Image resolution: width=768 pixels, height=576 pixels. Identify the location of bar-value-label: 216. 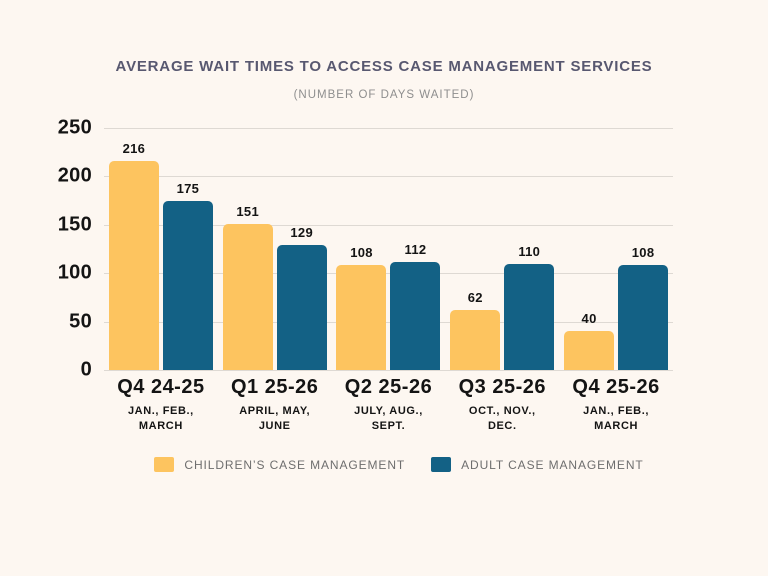
(134, 148).